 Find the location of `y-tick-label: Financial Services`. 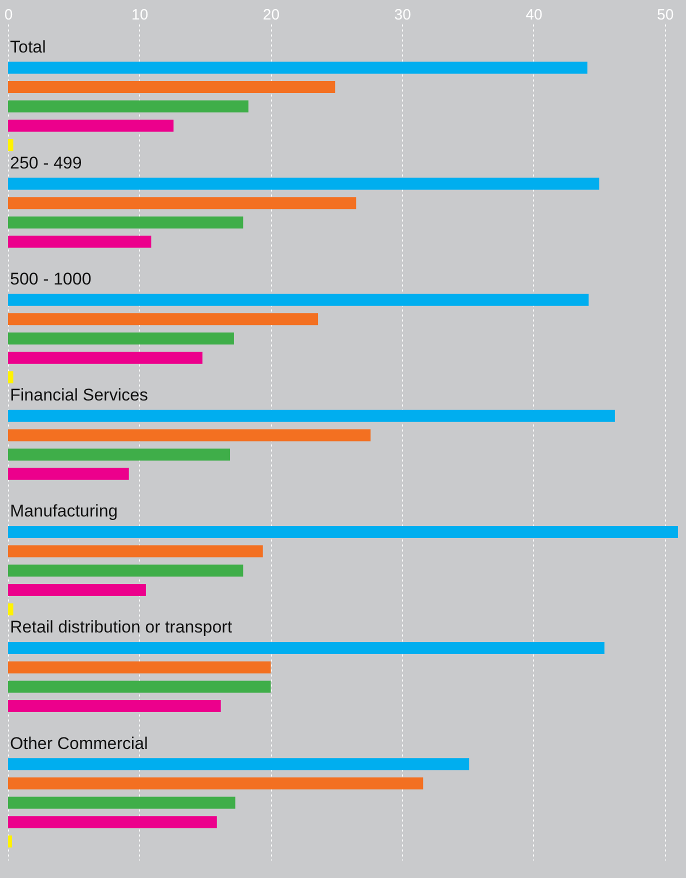

y-tick-label: Financial Services is located at coordinates (79, 395).